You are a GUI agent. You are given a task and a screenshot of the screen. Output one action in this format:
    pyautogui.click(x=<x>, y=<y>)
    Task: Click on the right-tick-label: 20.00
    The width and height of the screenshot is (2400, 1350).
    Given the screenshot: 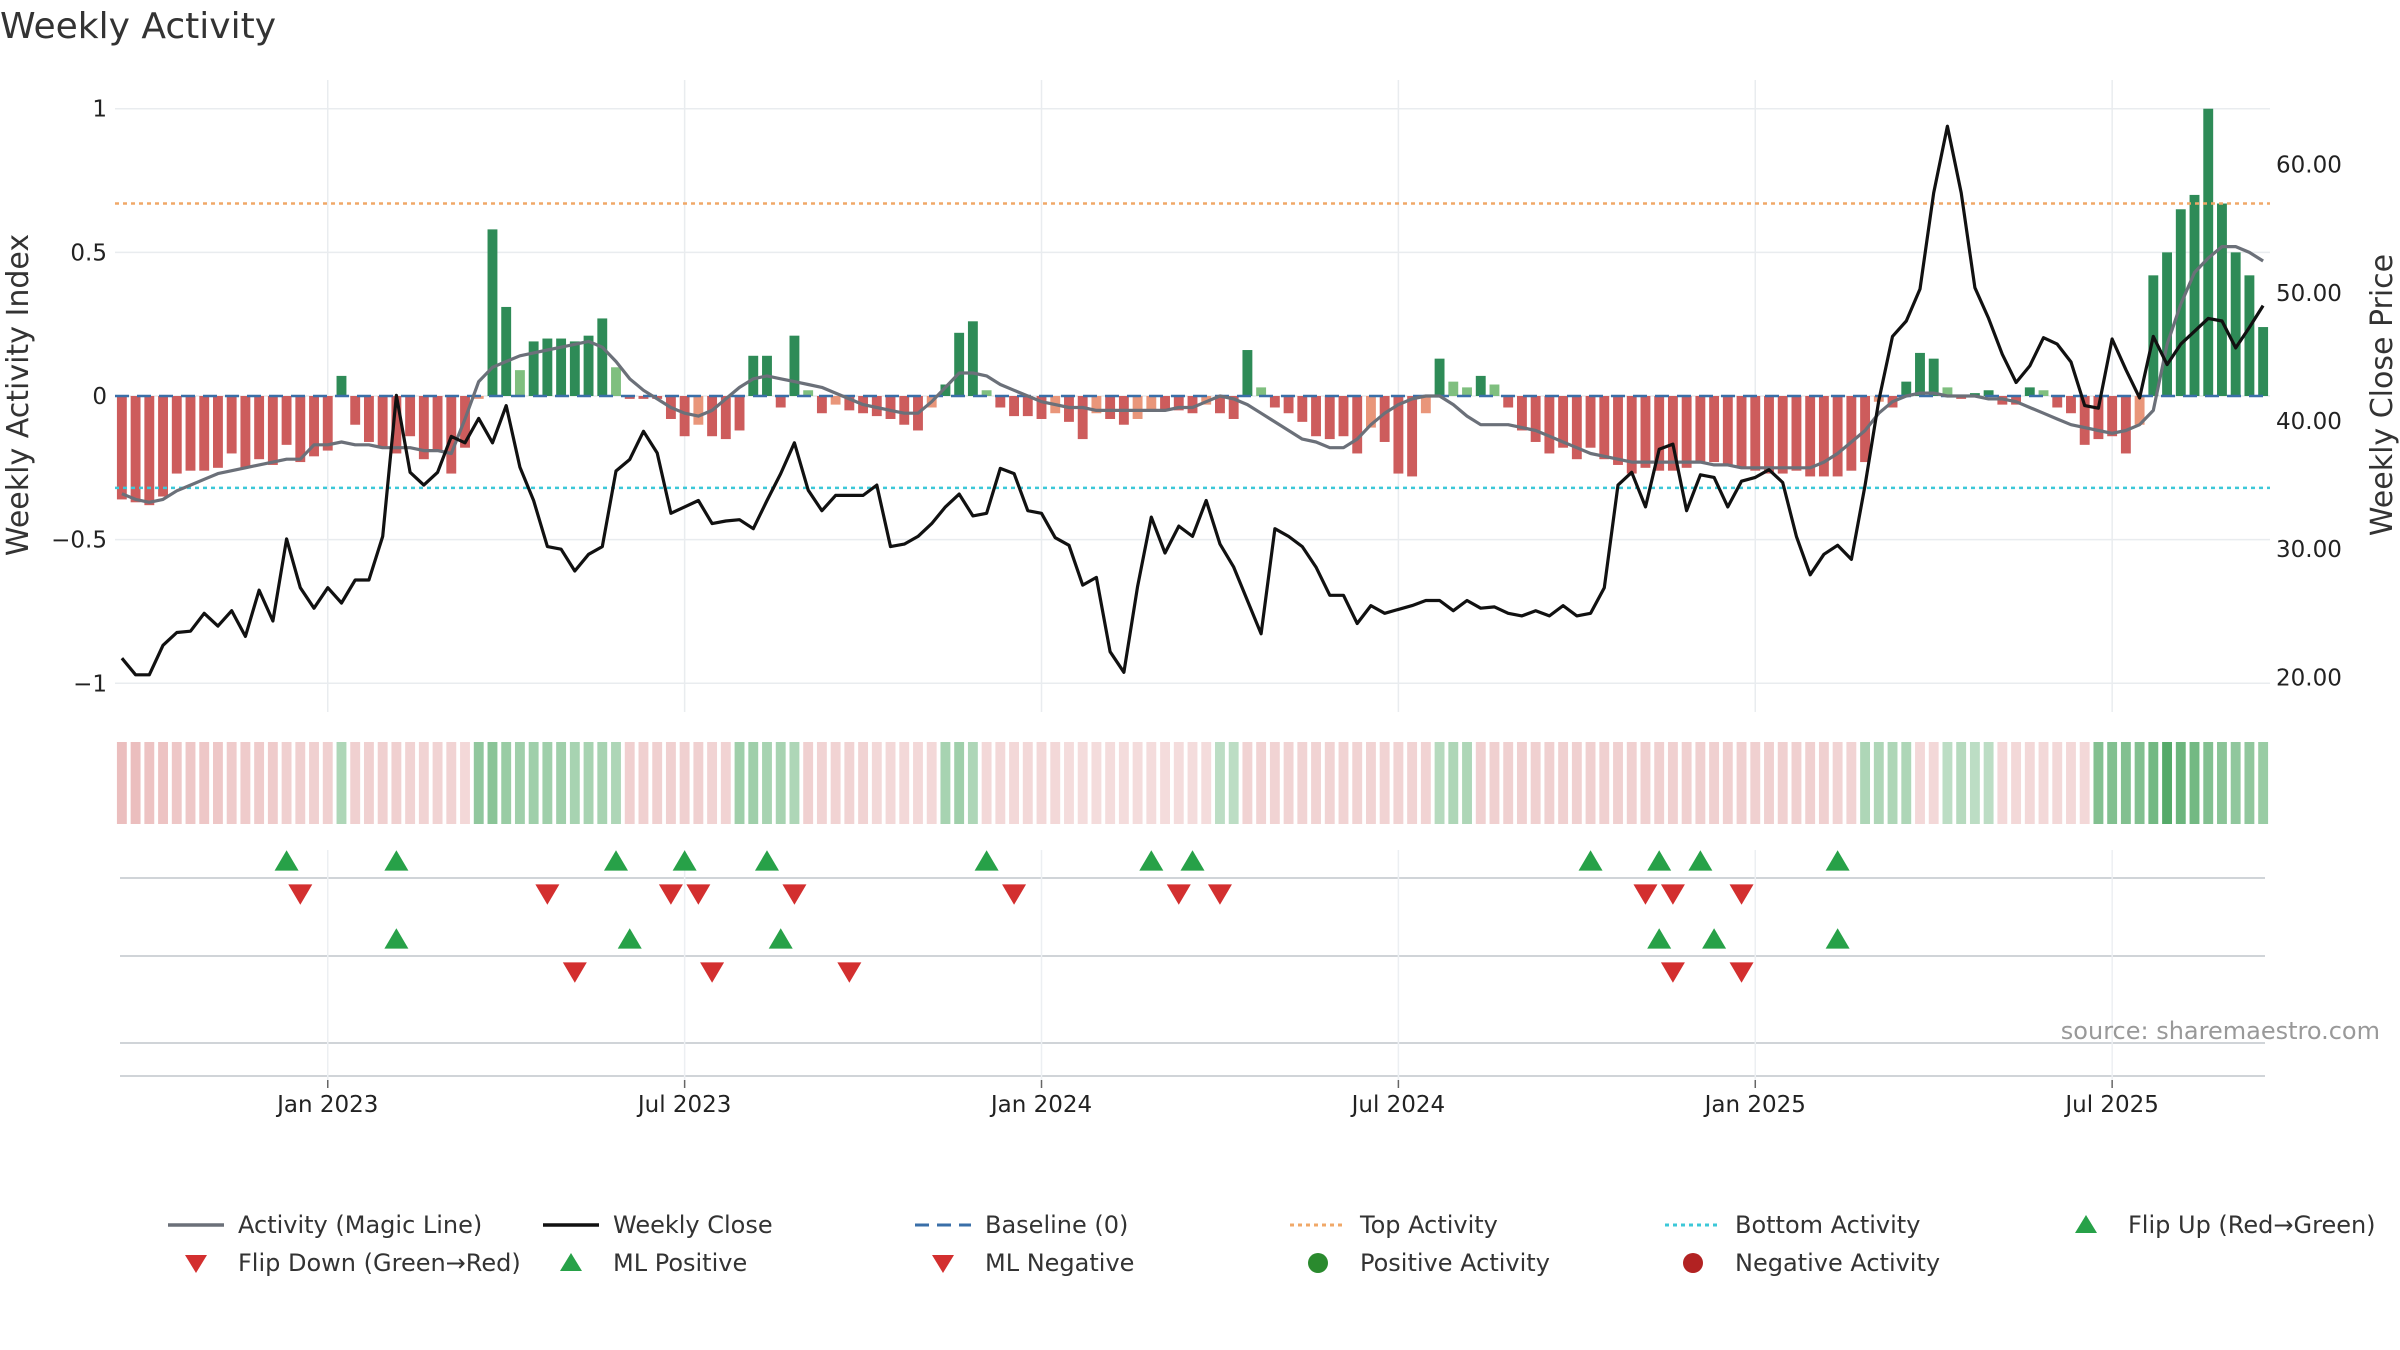 What is the action you would take?
    pyautogui.click(x=2309, y=678)
    